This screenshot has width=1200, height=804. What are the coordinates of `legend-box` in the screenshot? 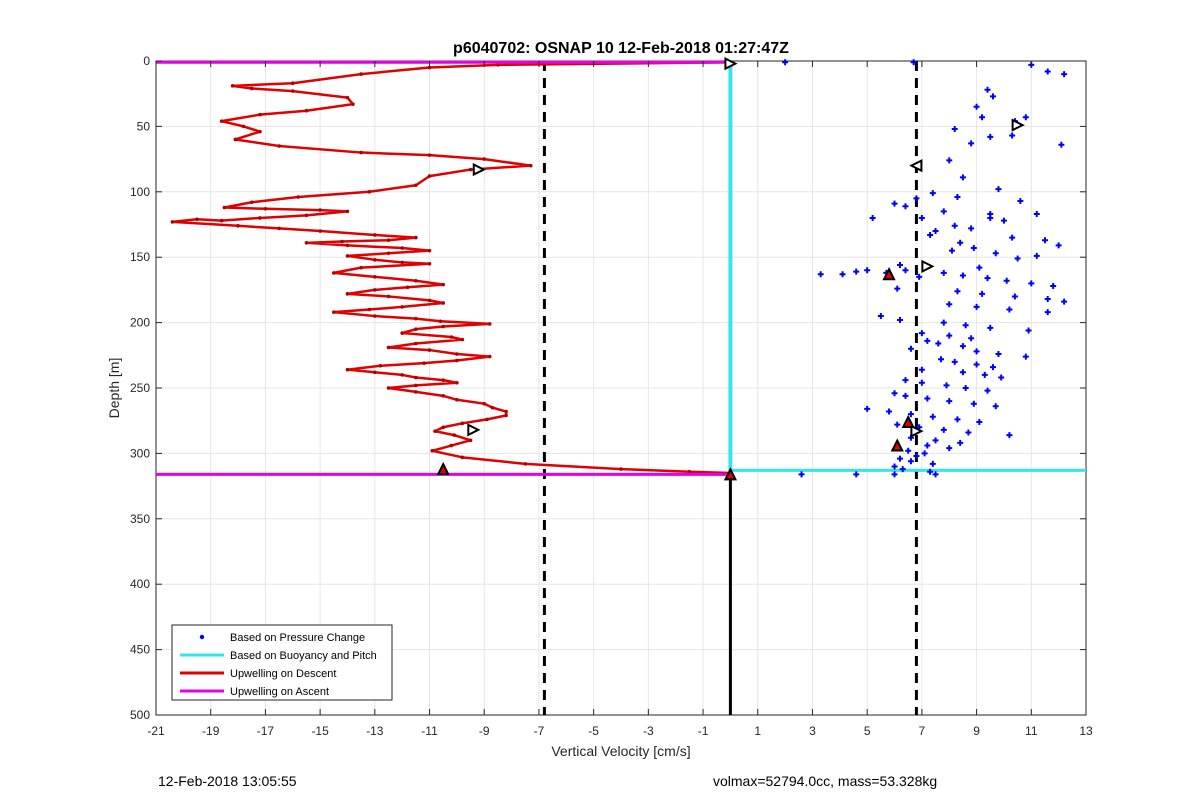 It's located at (282, 662).